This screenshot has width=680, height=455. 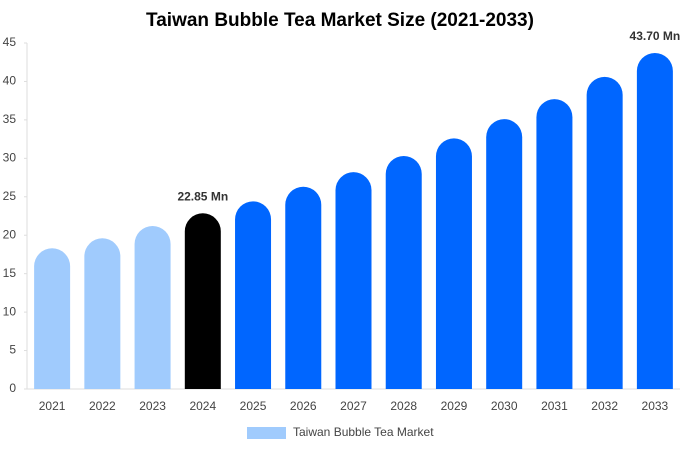 What do you see at coordinates (10, 234) in the screenshot?
I see `y-tick-label: 20` at bounding box center [10, 234].